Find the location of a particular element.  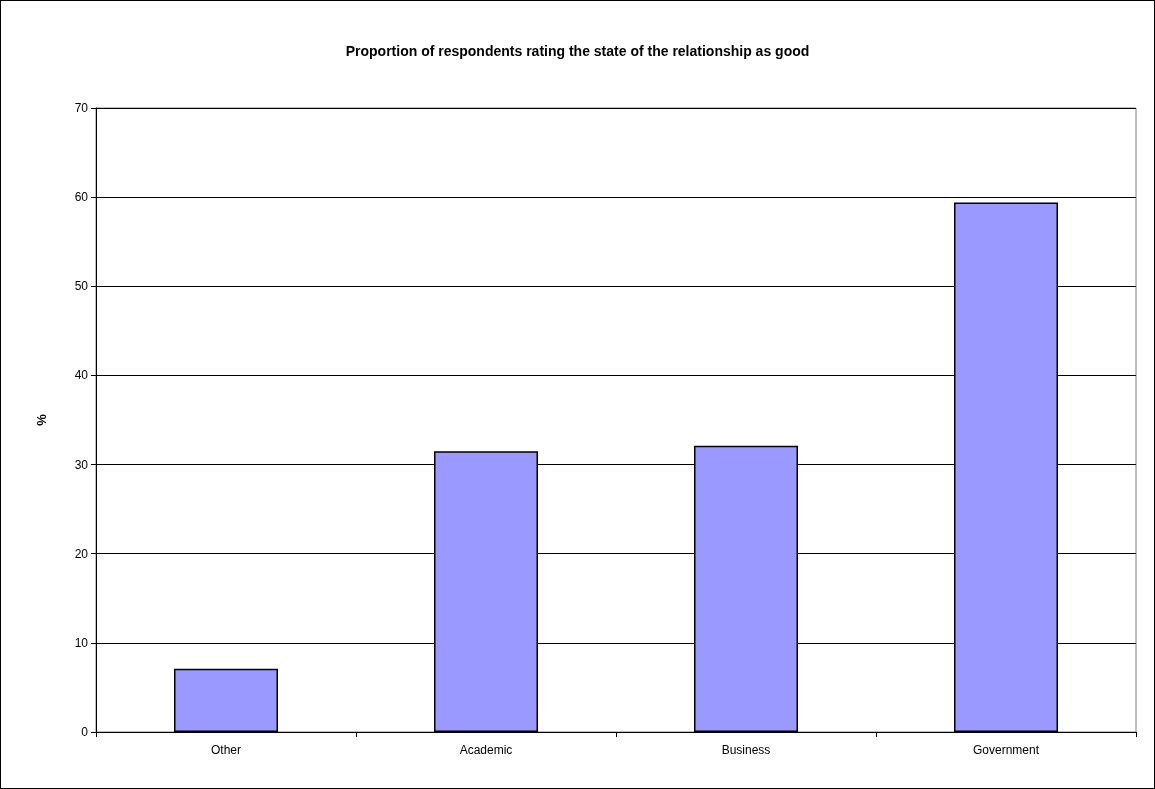

y-tick-label: 10 is located at coordinates (81, 642).